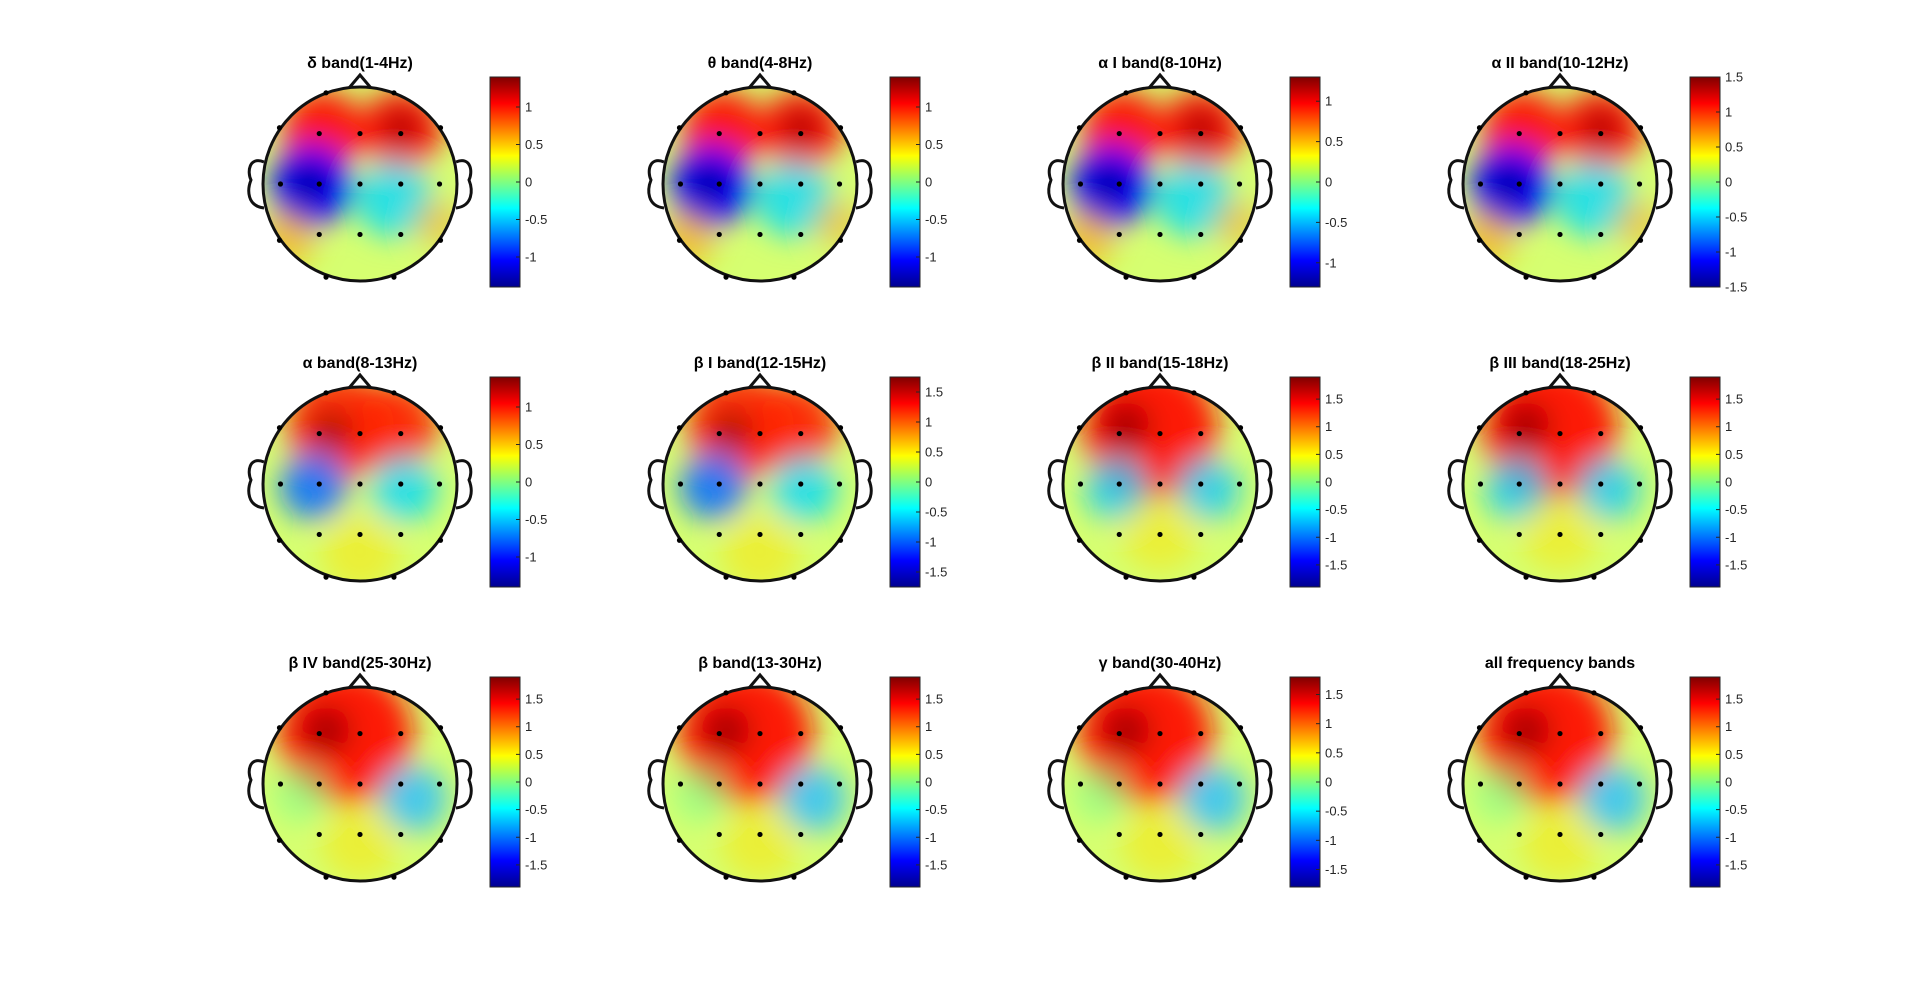 The height and width of the screenshot is (986, 1920). I want to click on topoplot-panel: α I band(8-10Hz) 1 0.5 0 -0.5 -1, so click(1197, 171).